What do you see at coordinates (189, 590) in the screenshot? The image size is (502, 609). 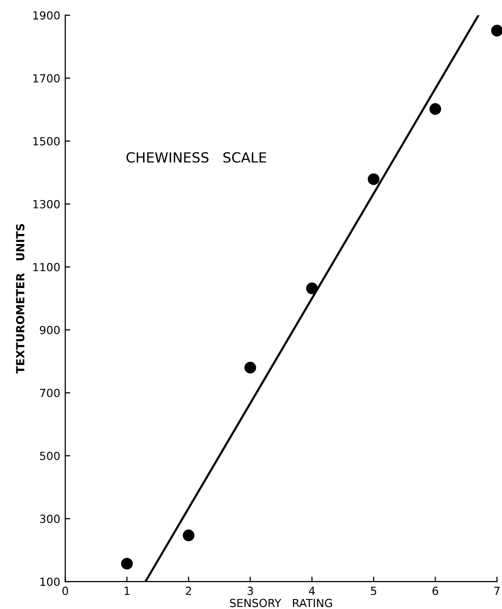 I see `x-tick-label: 2` at bounding box center [189, 590].